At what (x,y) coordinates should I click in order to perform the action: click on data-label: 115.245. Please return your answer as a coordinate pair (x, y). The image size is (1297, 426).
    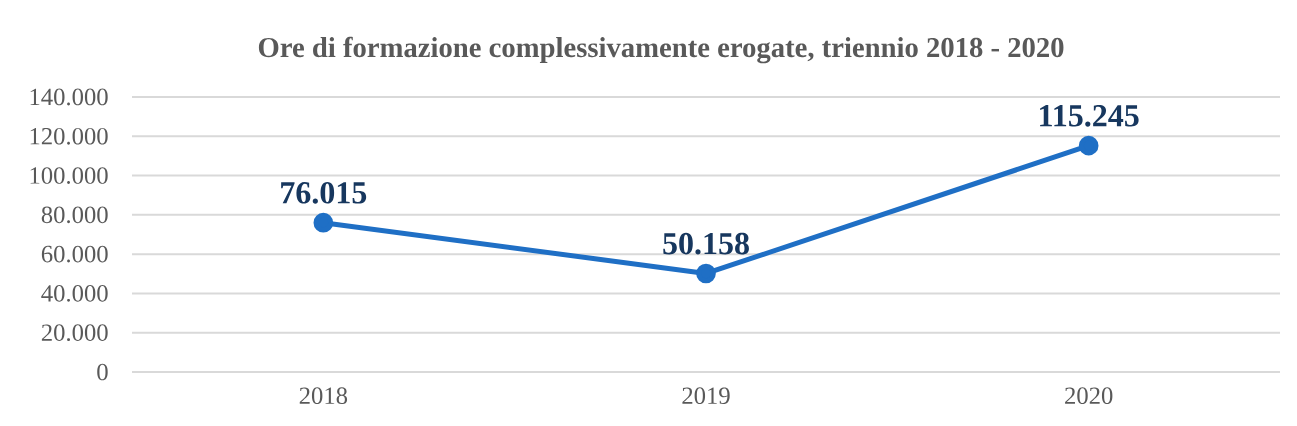
    Looking at the image, I should click on (1089, 116).